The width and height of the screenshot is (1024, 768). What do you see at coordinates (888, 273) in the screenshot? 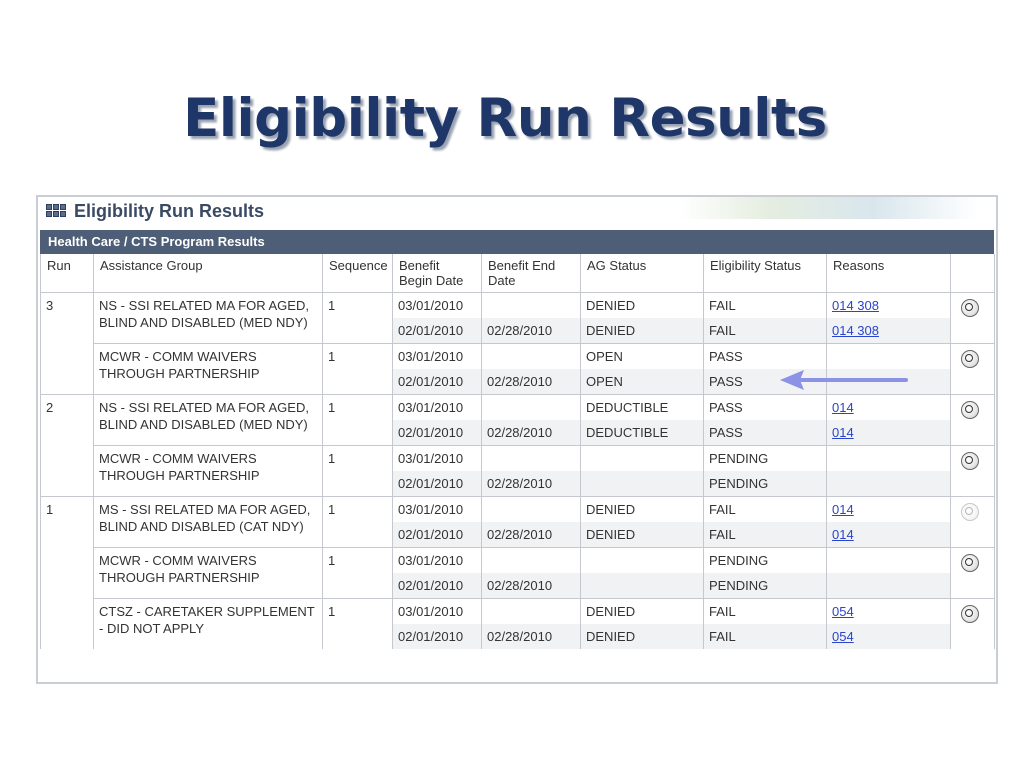
I see `col-reasons: Reasons` at bounding box center [888, 273].